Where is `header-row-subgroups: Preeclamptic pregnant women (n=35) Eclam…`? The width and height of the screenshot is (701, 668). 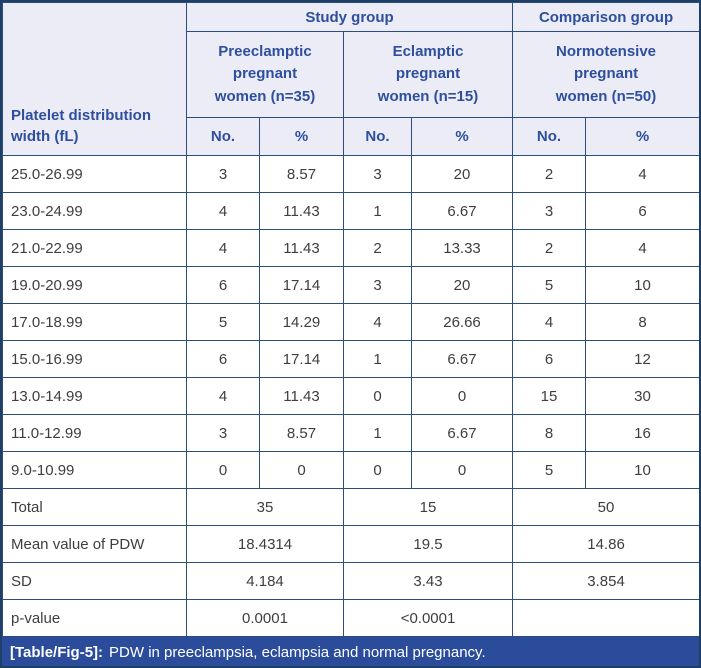
header-row-subgroups: Preeclamptic pregnant women (n=35) Eclam… is located at coordinates (351, 74).